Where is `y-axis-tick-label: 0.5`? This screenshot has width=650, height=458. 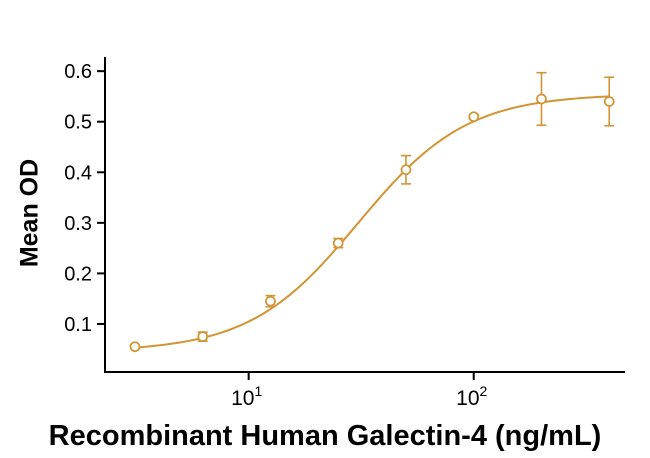
y-axis-tick-label: 0.5 is located at coordinates (78, 123).